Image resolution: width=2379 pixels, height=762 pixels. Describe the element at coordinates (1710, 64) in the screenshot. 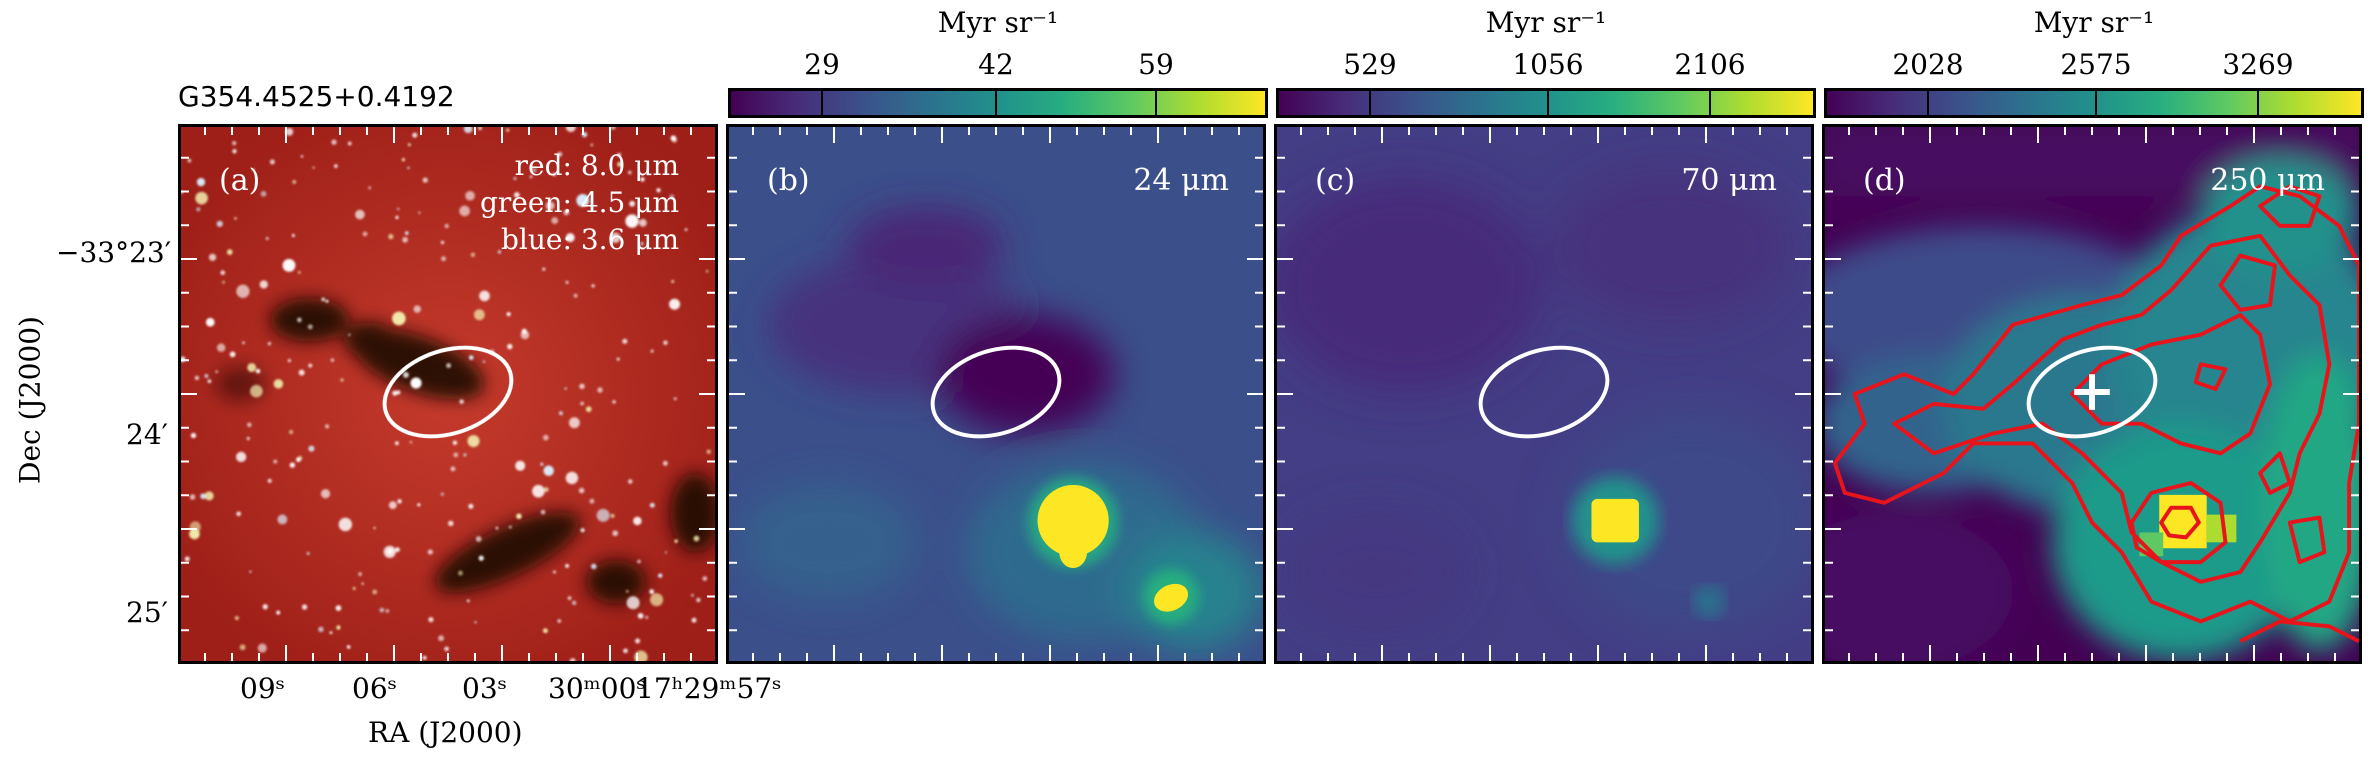

I see `colorbar-c-tick-3: 2106` at that location.